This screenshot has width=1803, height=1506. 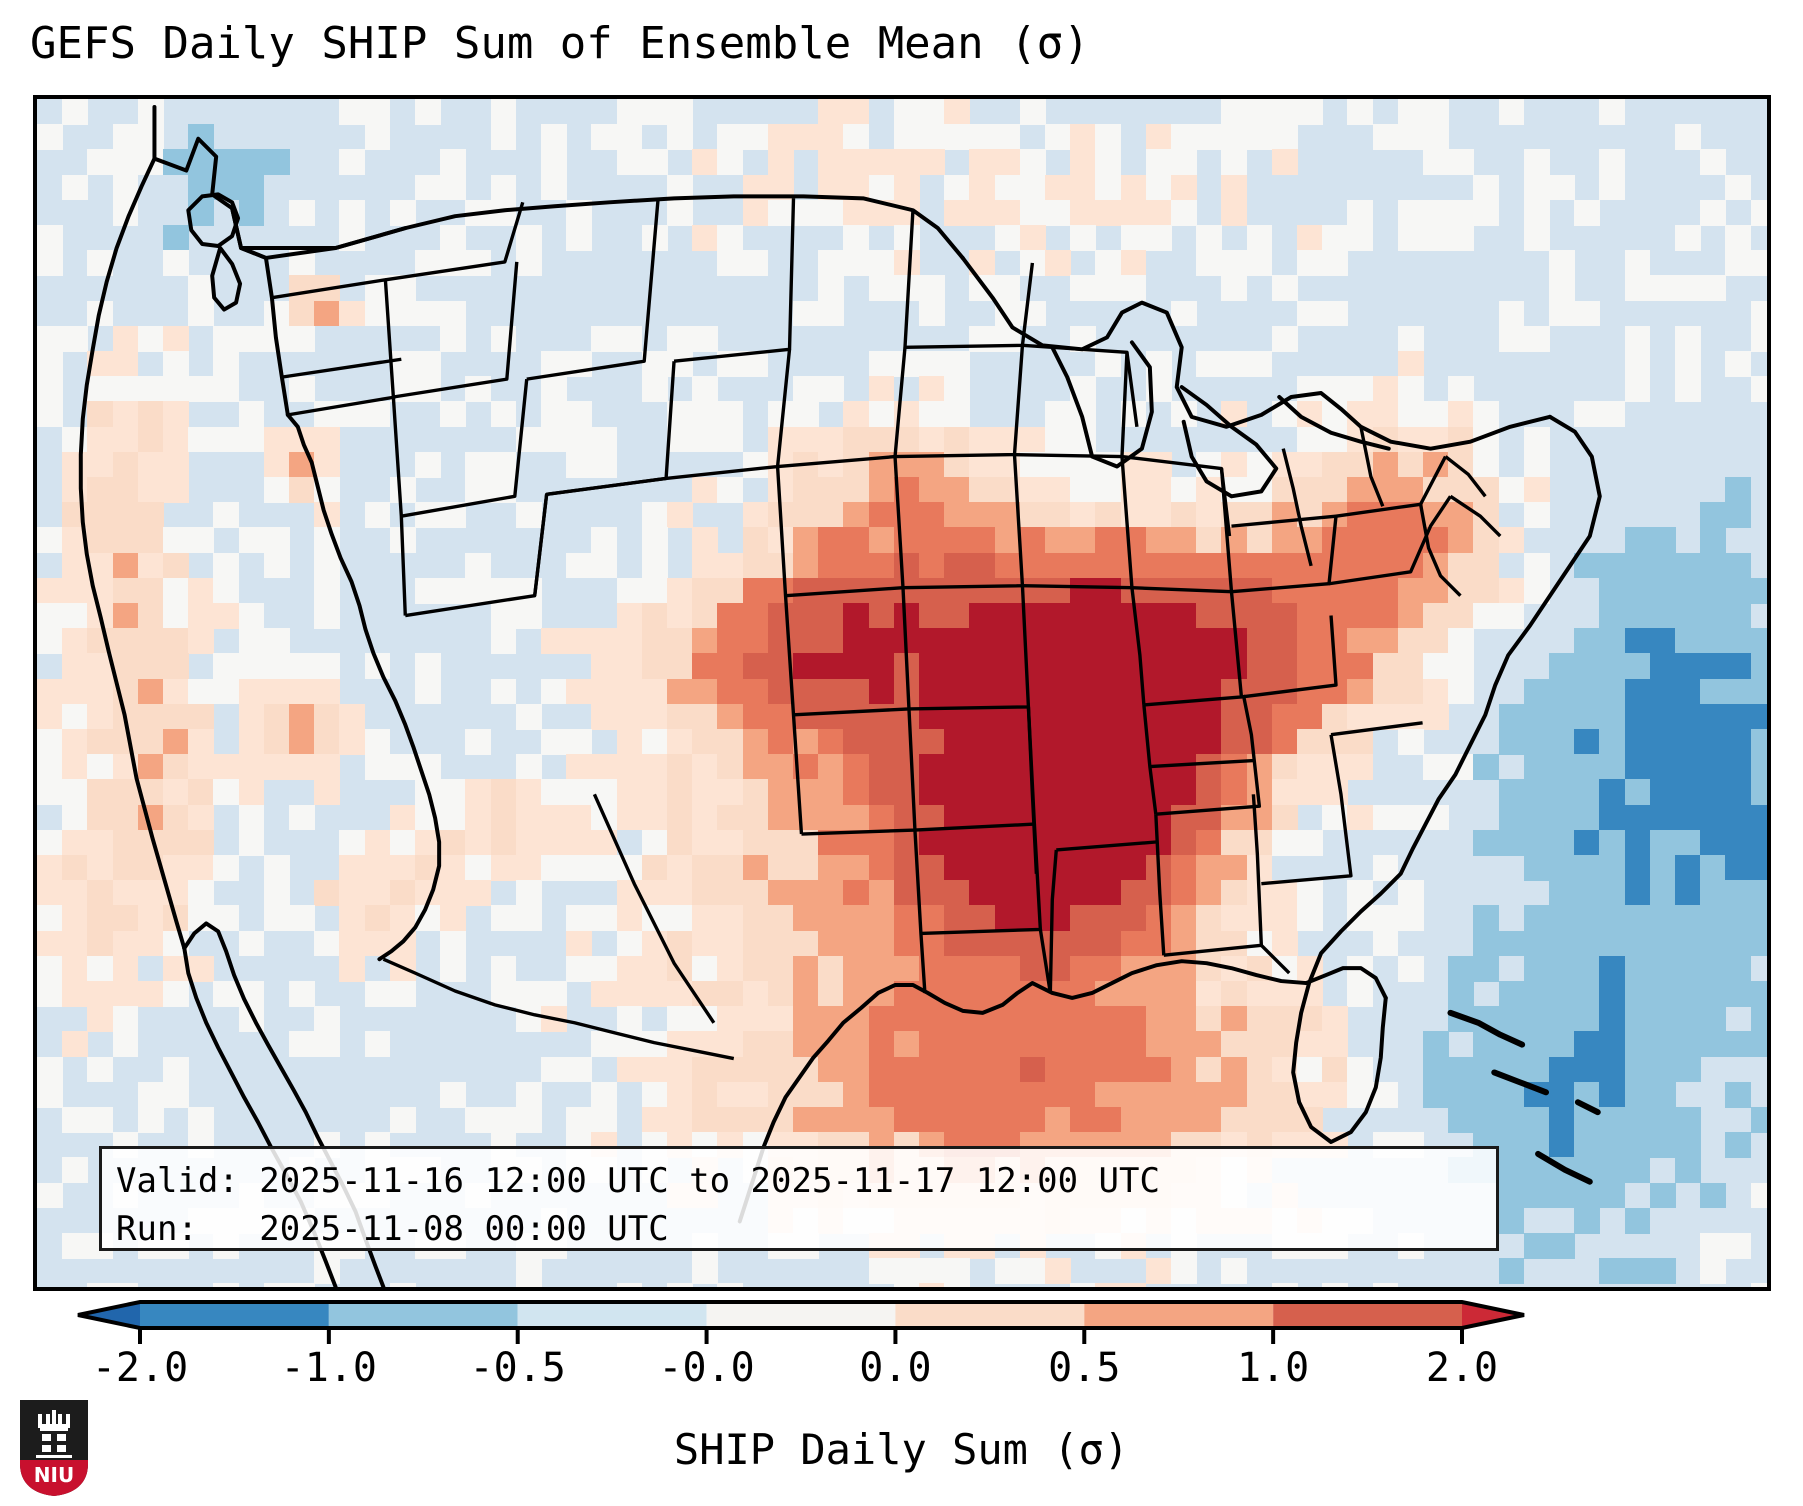 What do you see at coordinates (706, 1368) in the screenshot?
I see `colorbar-tick-label: -0.0` at bounding box center [706, 1368].